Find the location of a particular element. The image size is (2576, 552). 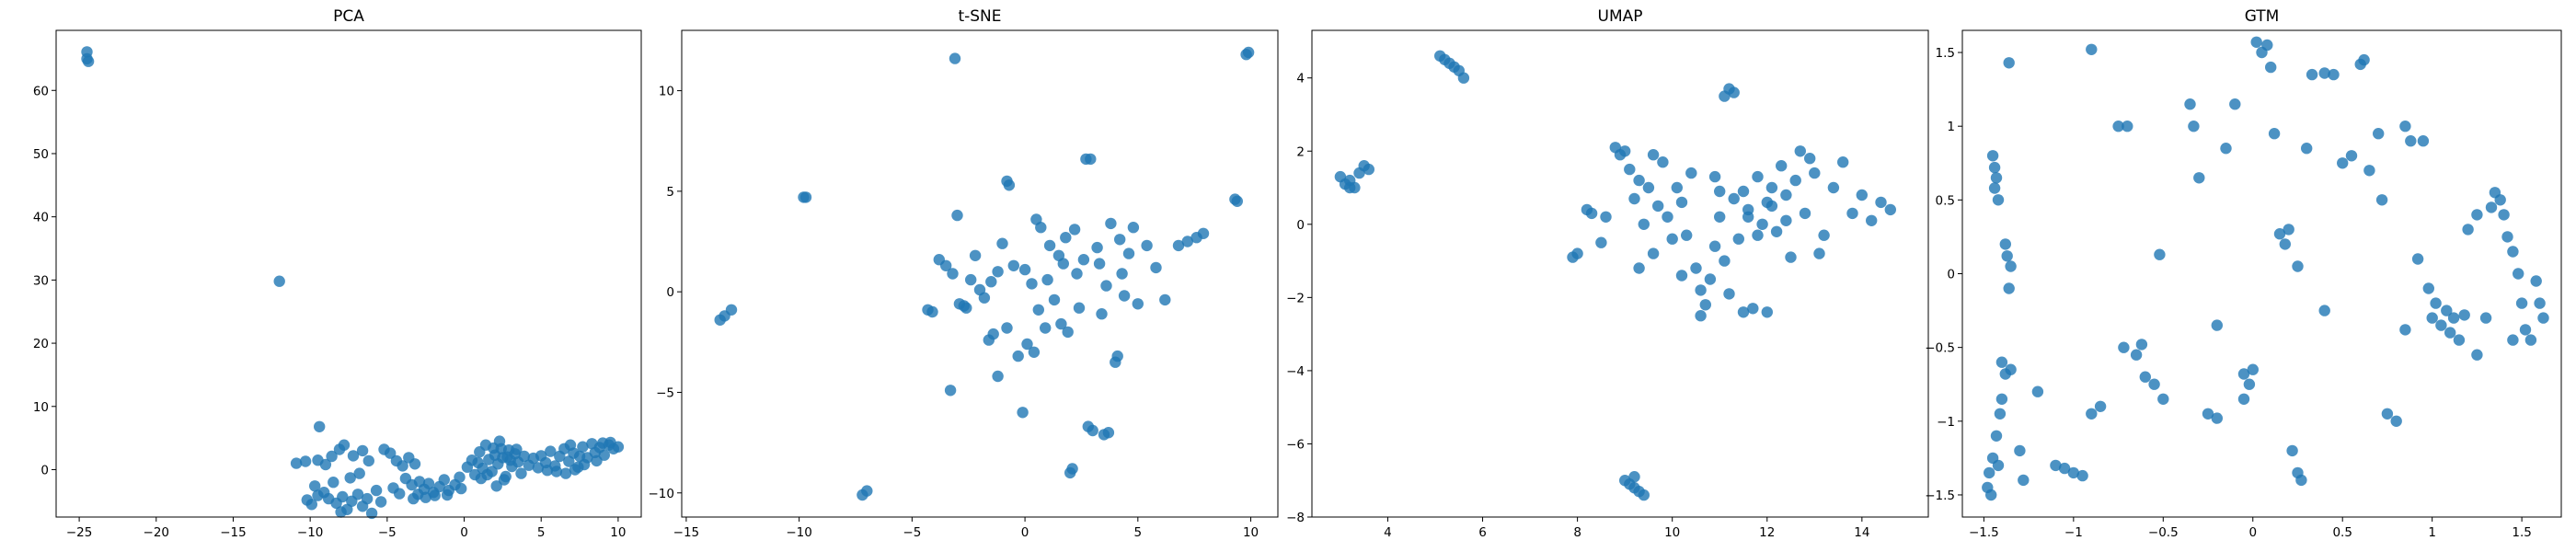

x-tick-label: −1 is located at coordinates (2073, 532).